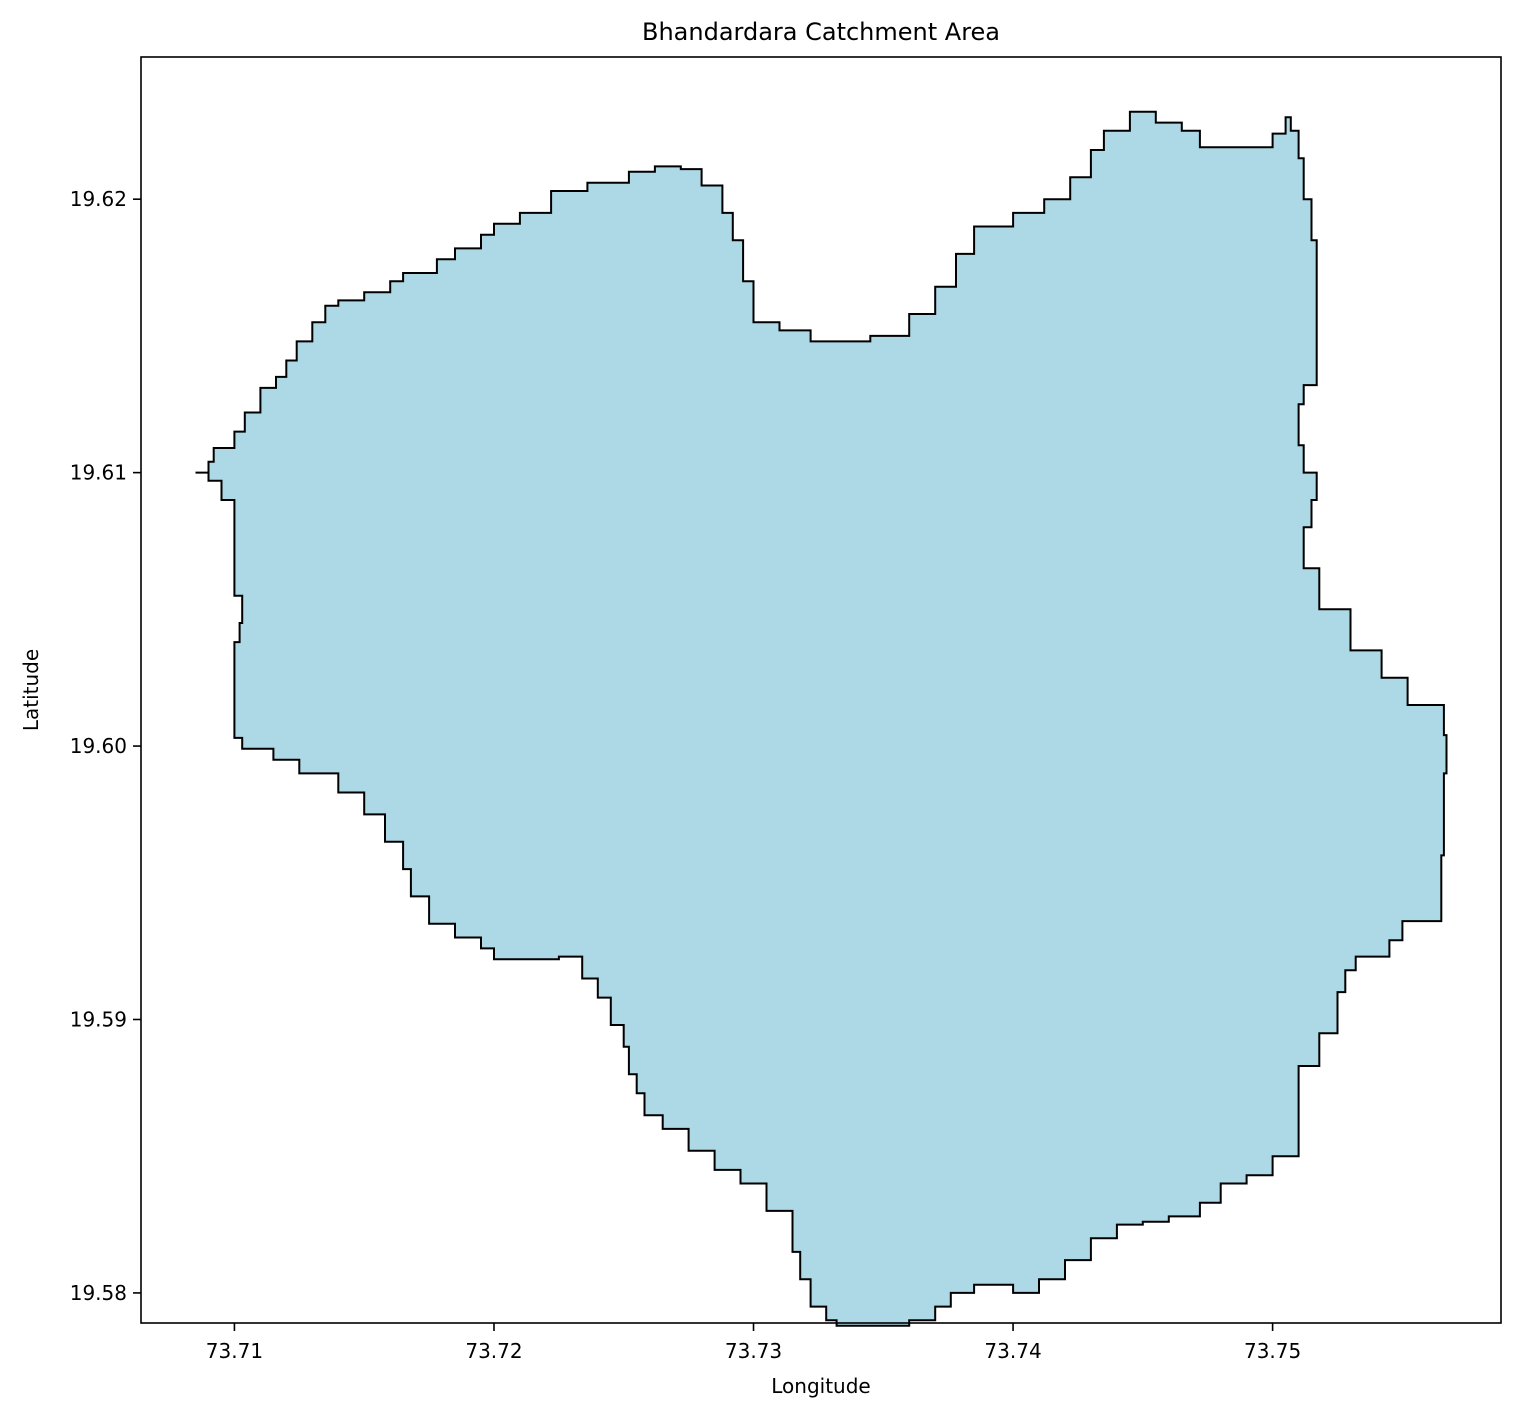 This screenshot has width=1518, height=1417. I want to click on x-axis-label: Longitude, so click(820, 1386).